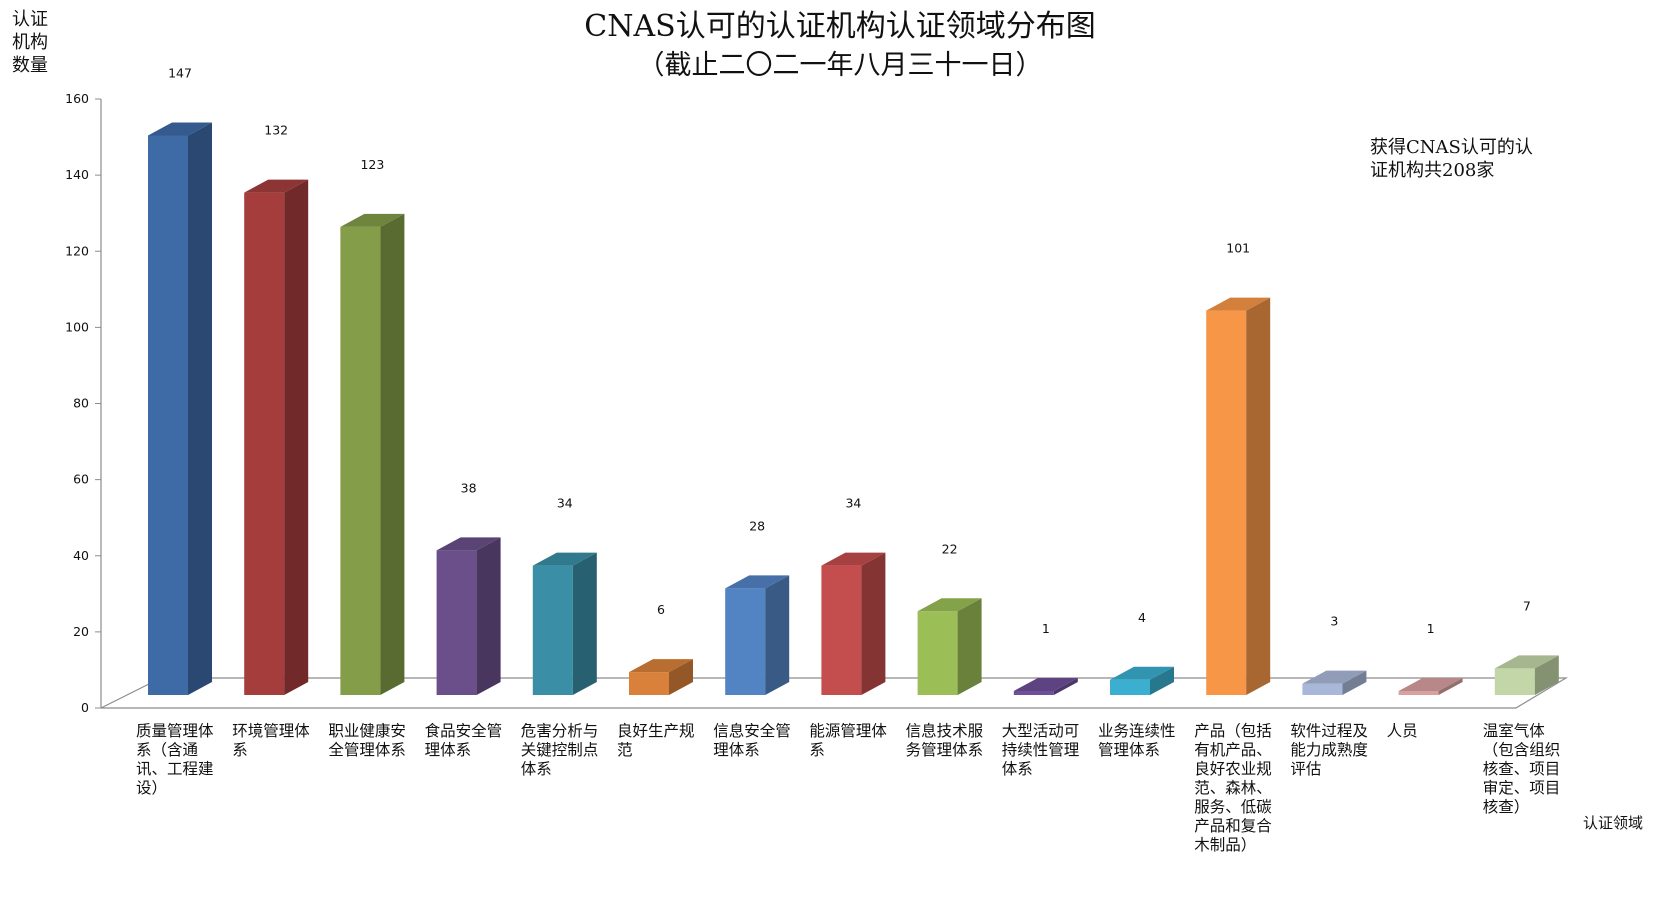 The height and width of the screenshot is (922, 1659). Describe the element at coordinates (175, 759) in the screenshot. I see `x-tick-label: 质量管理体系（含通讯、工程建设）` at that location.